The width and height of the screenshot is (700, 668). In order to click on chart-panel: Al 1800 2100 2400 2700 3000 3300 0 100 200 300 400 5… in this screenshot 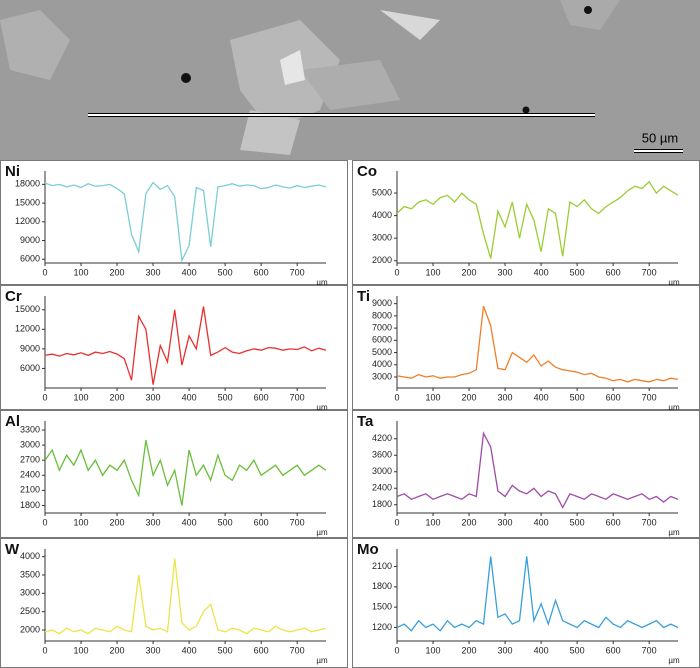, I will do `click(174, 474)`.